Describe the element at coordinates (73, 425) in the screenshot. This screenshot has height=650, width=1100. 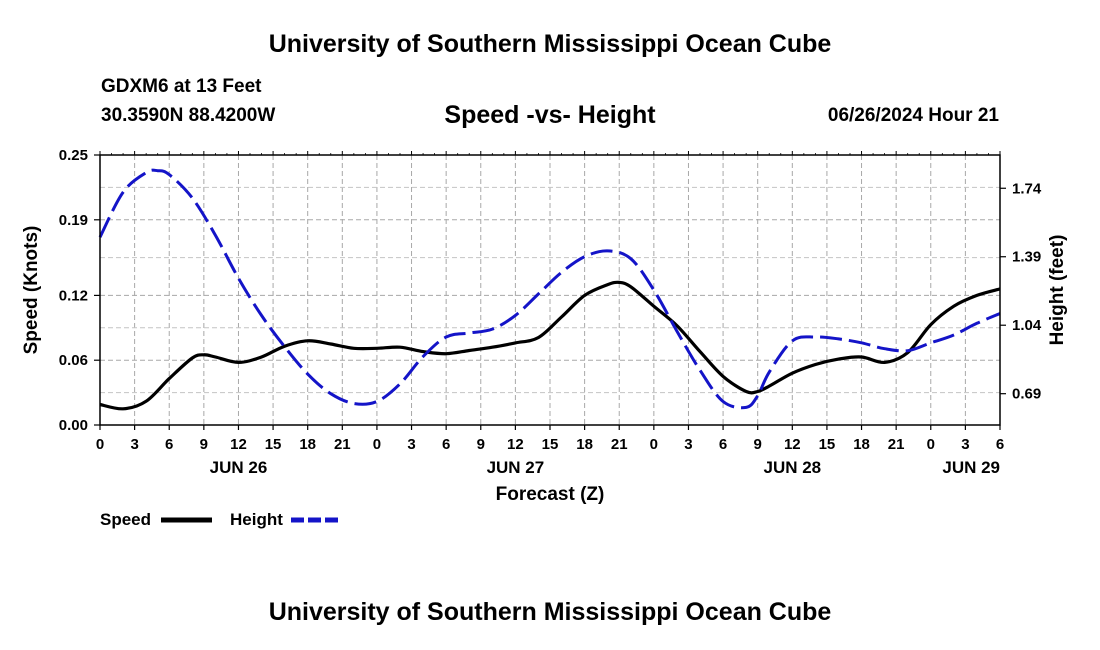
I see `y-left-tick-label: 0.00` at that location.